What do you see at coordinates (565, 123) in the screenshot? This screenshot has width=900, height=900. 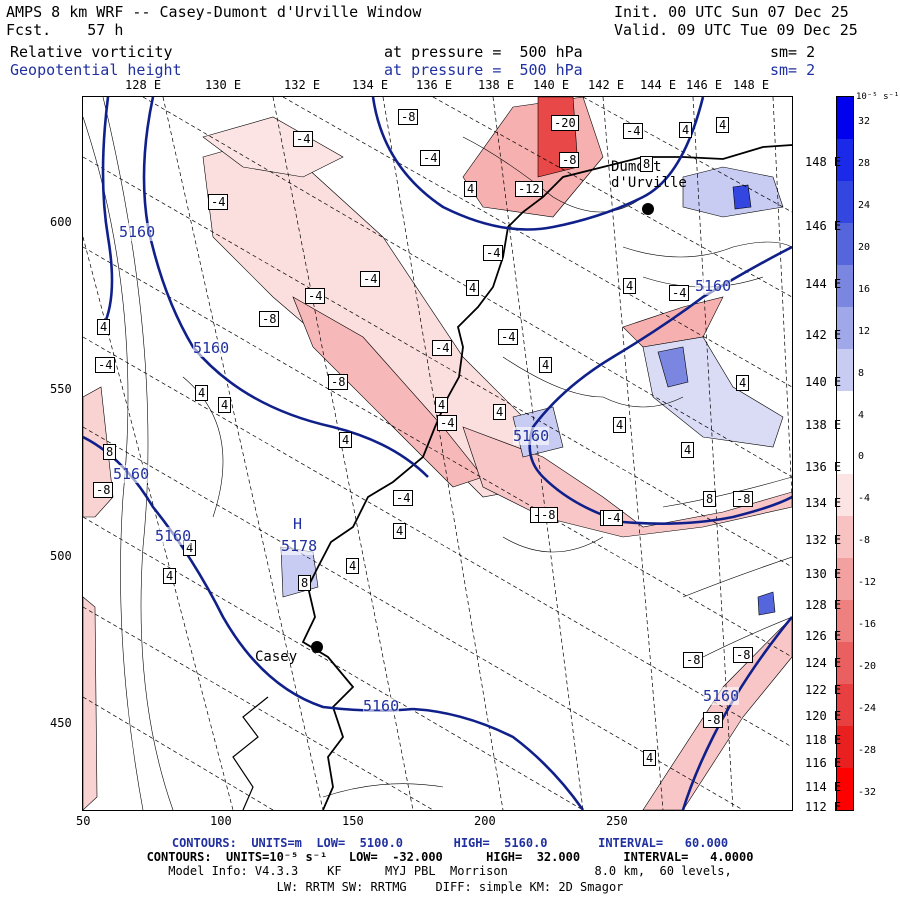 I see `vorticity-contour-label: -20` at bounding box center [565, 123].